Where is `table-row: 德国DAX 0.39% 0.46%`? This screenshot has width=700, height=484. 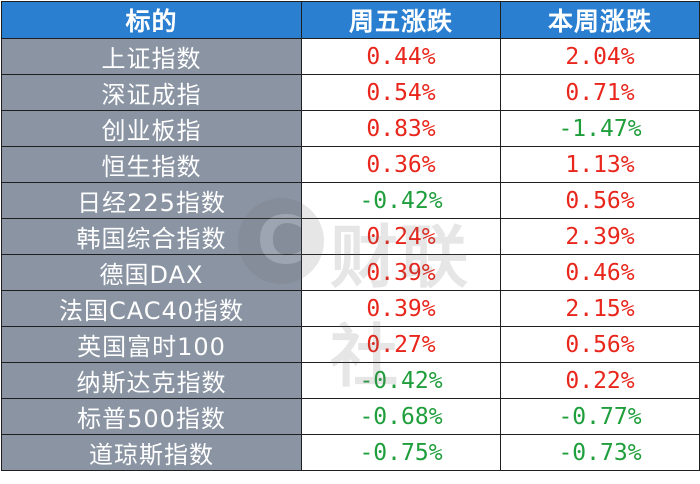 table-row: 德国DAX 0.39% 0.46% is located at coordinates (350, 272).